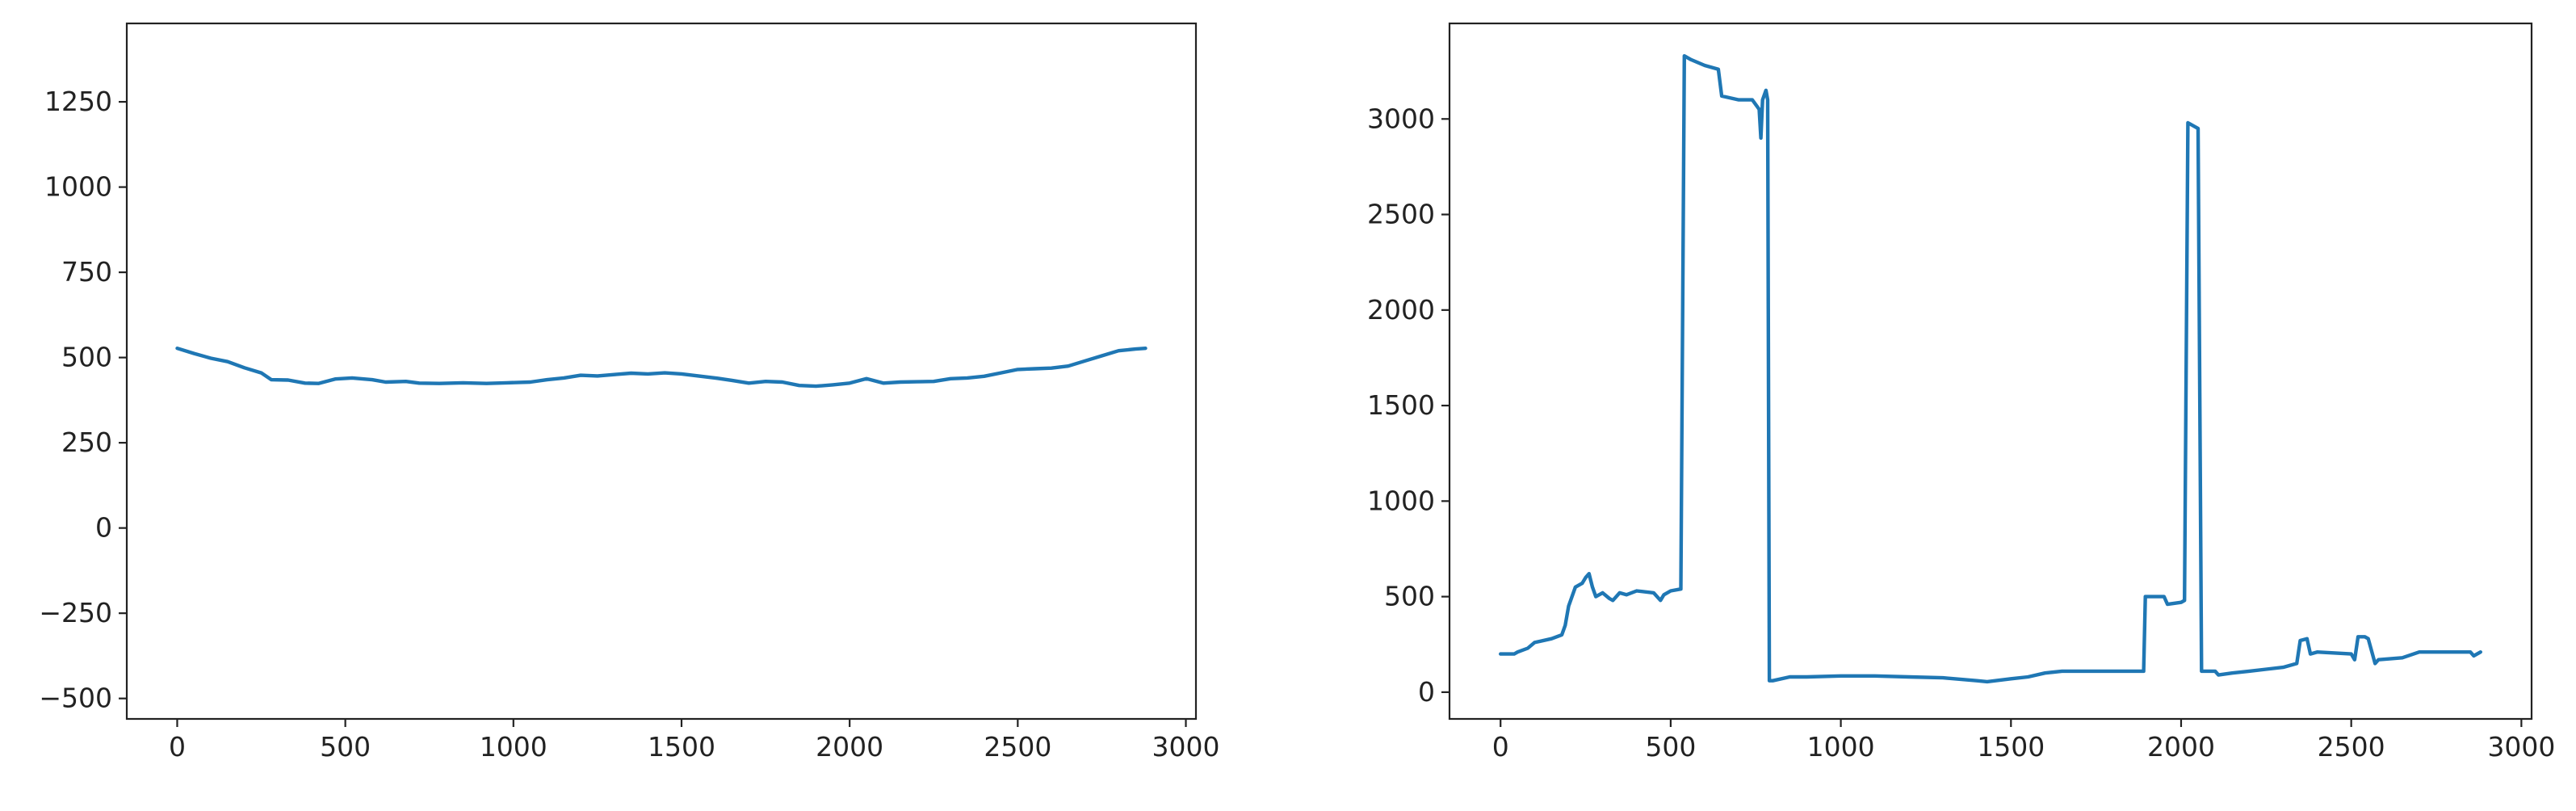 Image resolution: width=2576 pixels, height=811 pixels. I want to click on left-x-tick-label: 0, so click(177, 747).